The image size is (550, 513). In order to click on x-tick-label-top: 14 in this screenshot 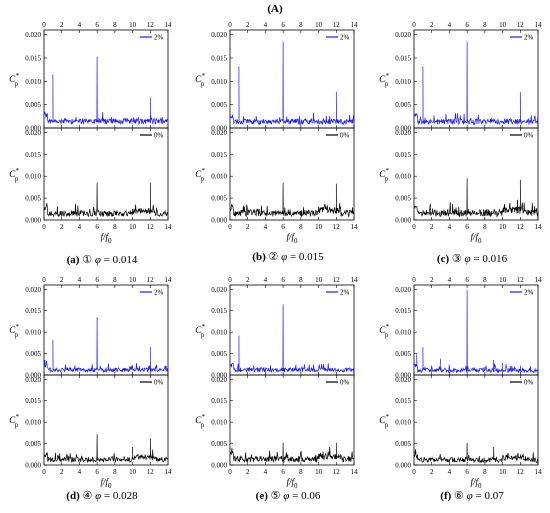, I will do `click(539, 280)`.